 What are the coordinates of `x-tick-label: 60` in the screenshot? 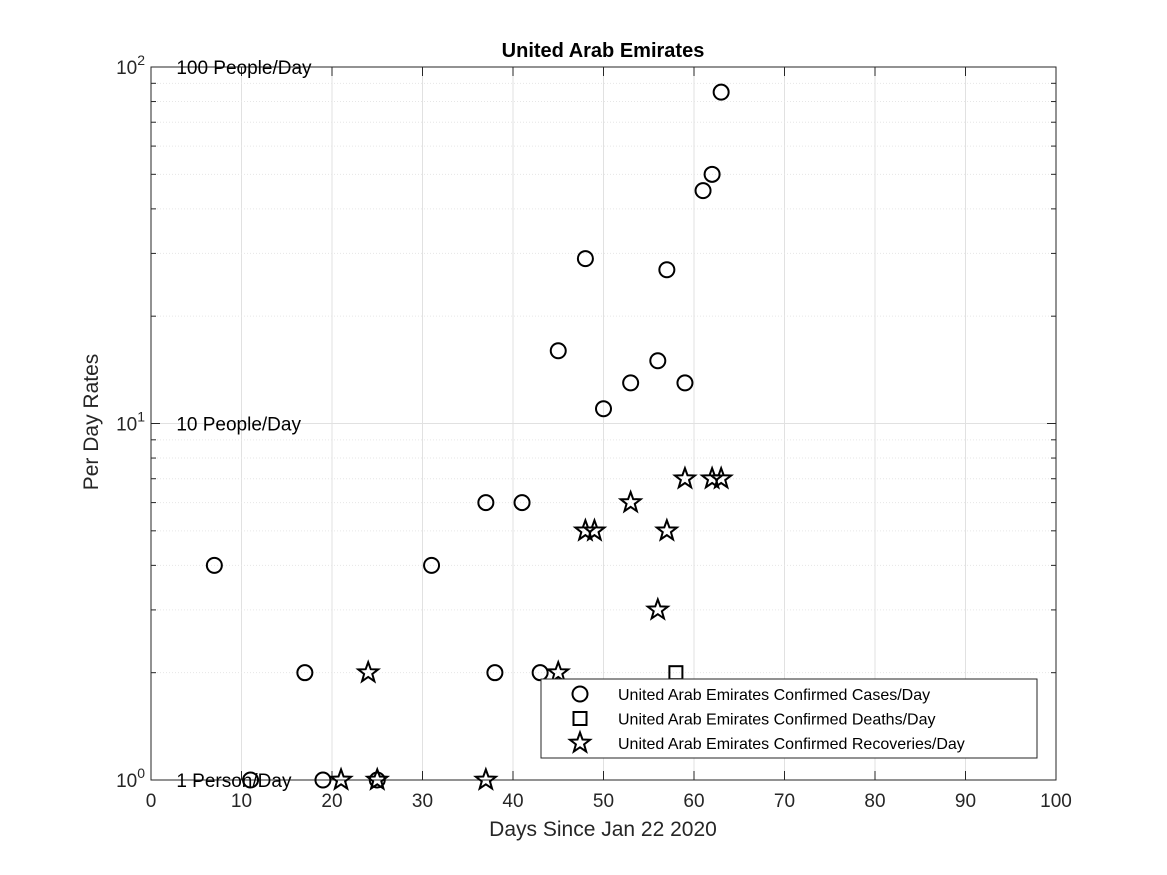 It's located at (693, 801).